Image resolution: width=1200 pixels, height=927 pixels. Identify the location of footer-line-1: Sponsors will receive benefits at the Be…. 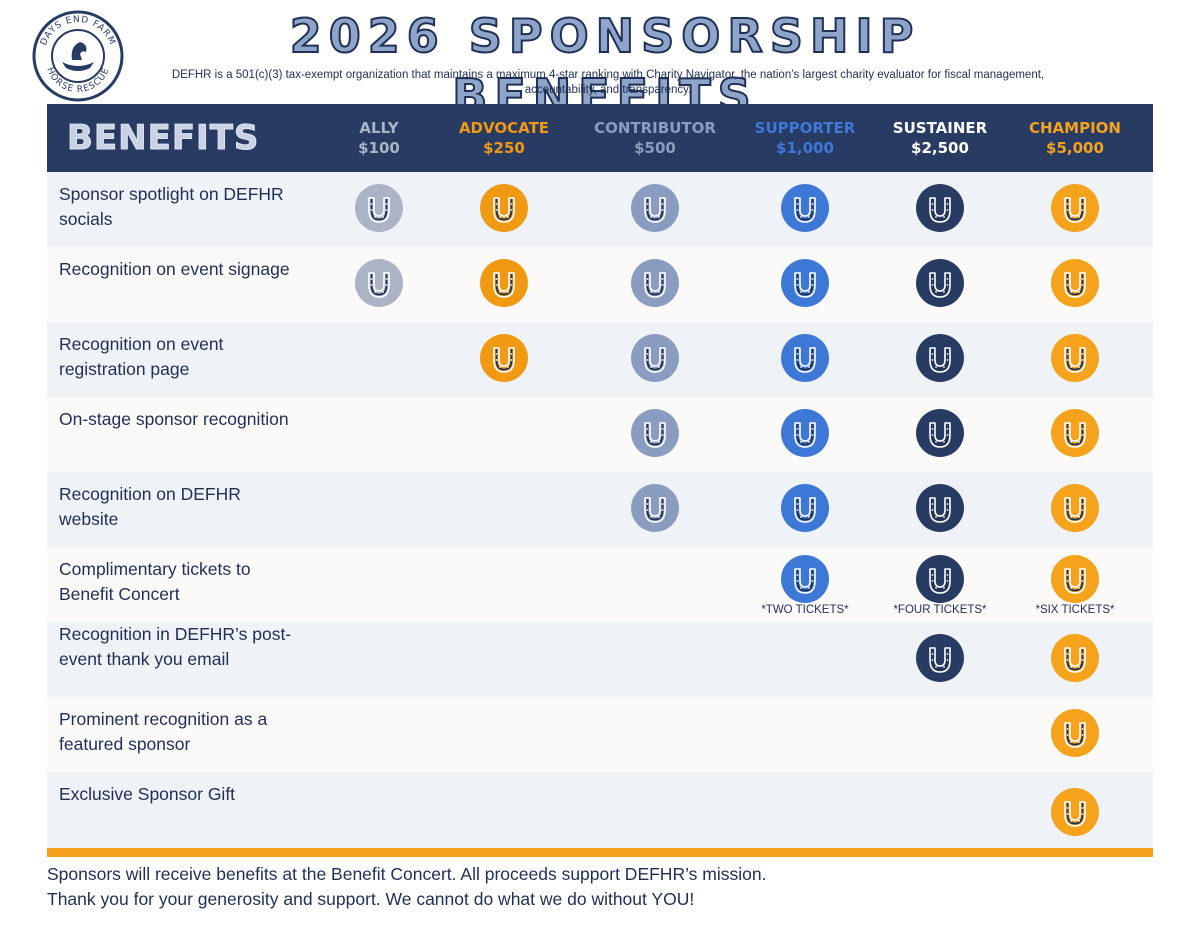
(407, 874).